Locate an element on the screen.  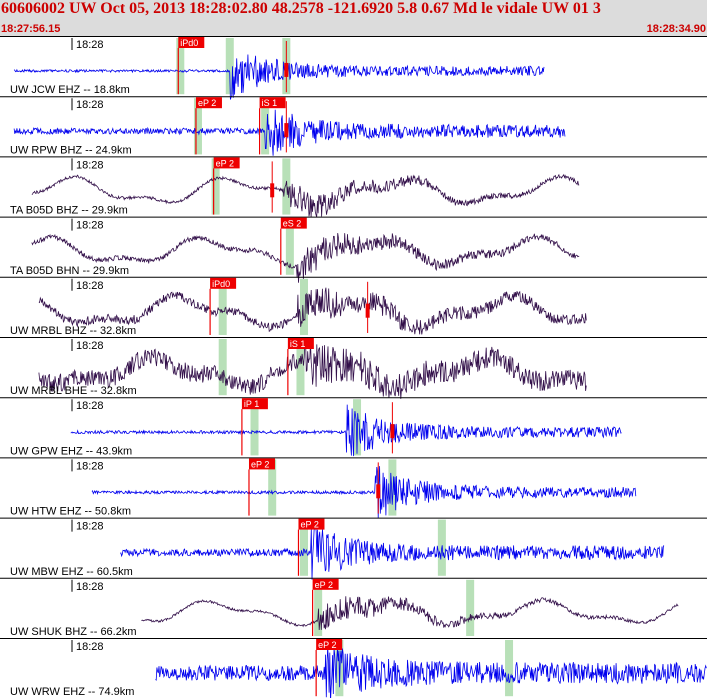
phase-pick-label: iP 1 is located at coordinates (251, 404).